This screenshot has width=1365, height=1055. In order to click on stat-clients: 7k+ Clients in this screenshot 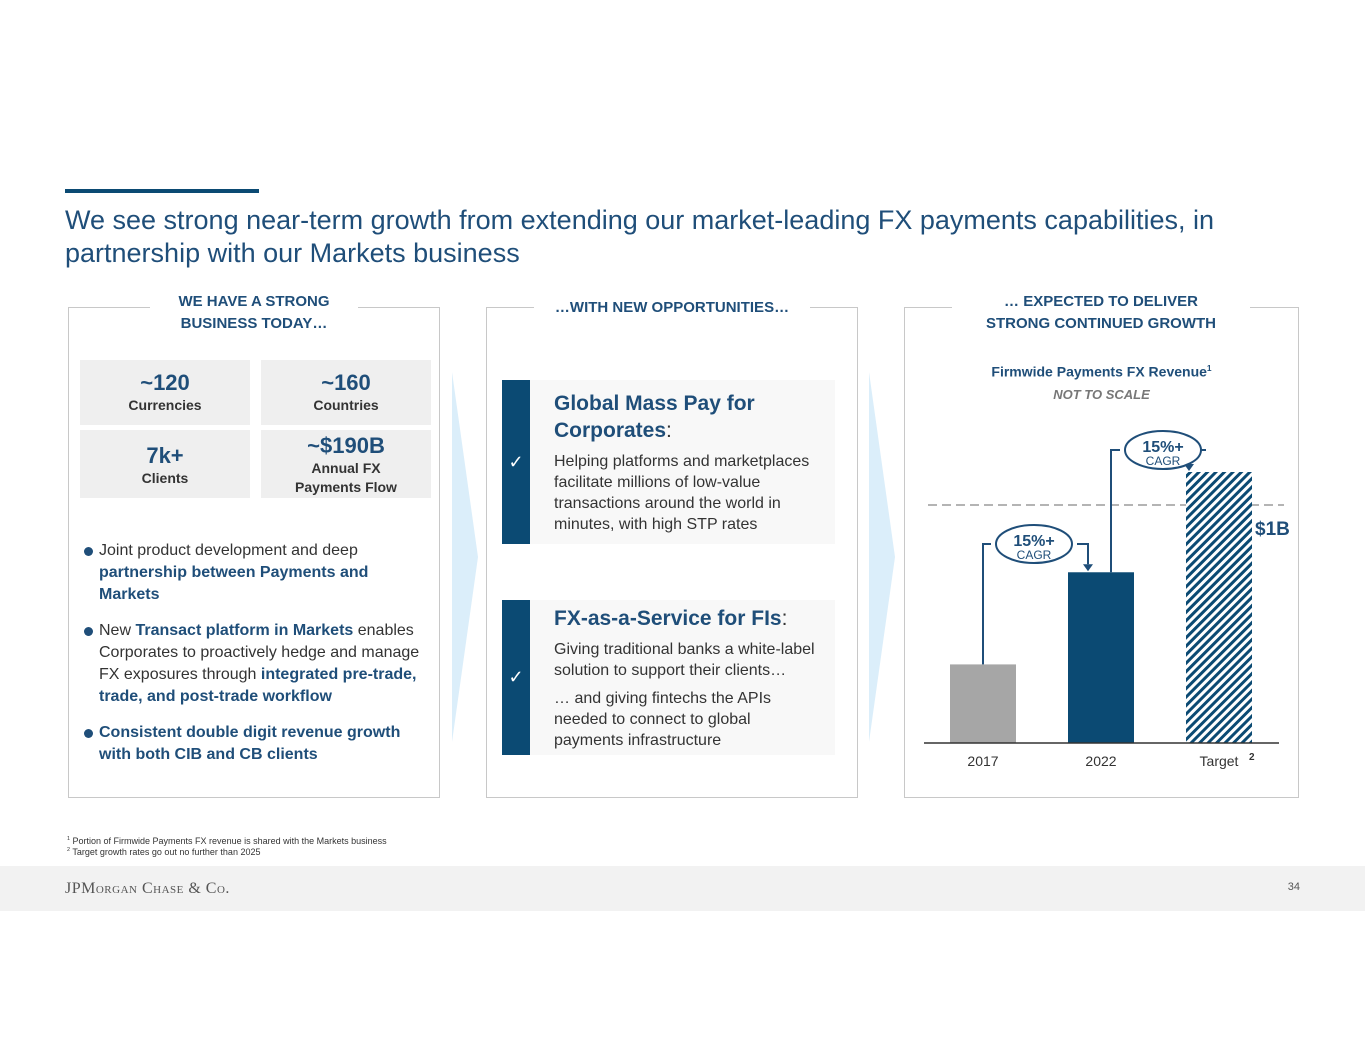, I will do `click(165, 464)`.